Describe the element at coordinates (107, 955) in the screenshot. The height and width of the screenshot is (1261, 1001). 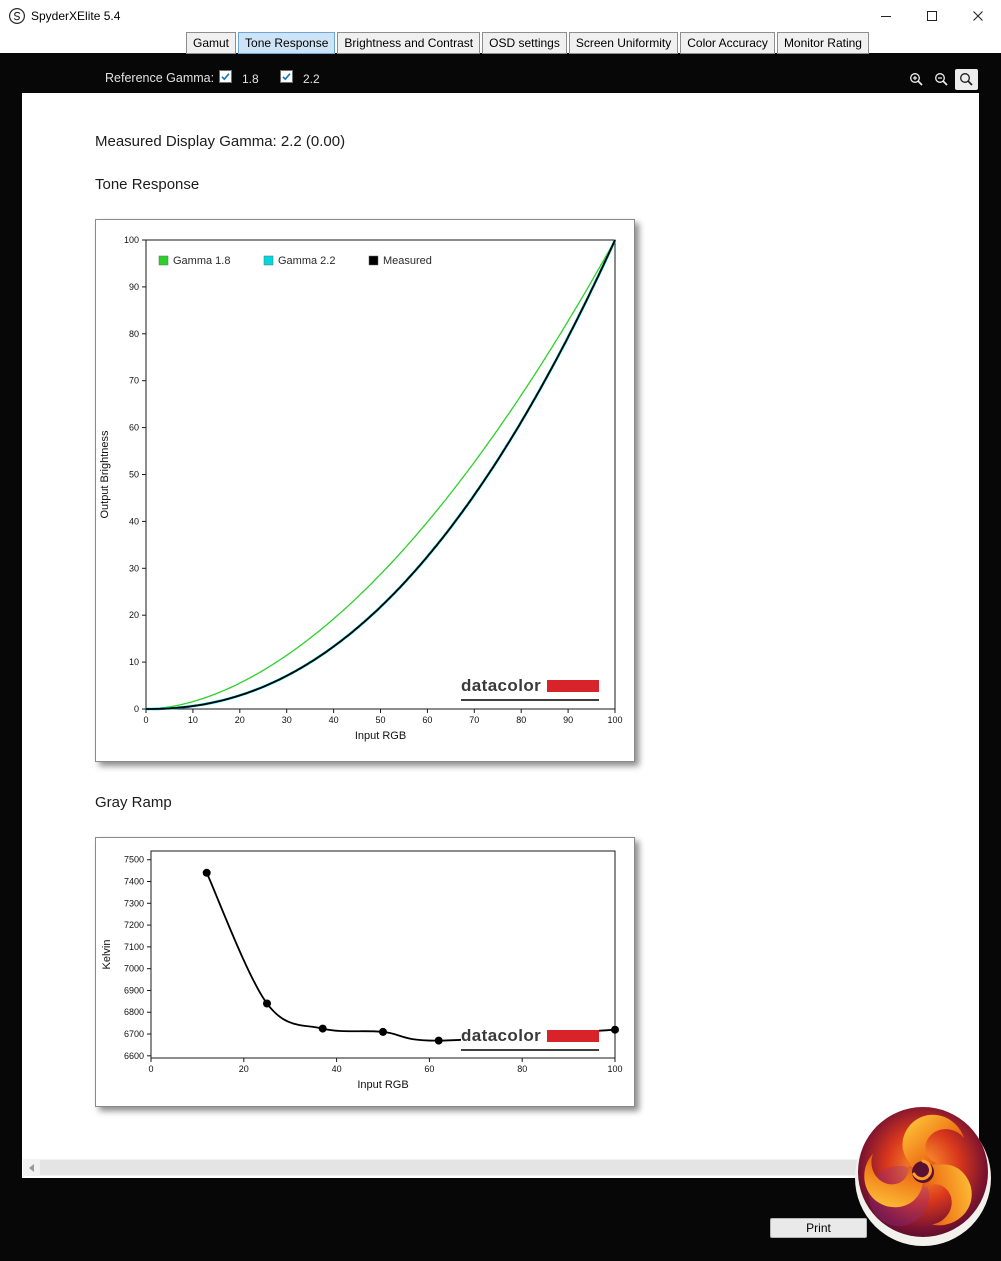
I see `svg-text: Kelvin` at that location.